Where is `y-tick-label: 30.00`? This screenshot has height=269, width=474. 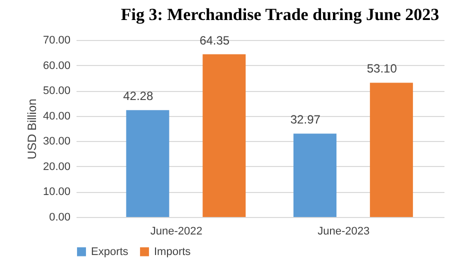 y-tick-label: 30.00 is located at coordinates (56, 142).